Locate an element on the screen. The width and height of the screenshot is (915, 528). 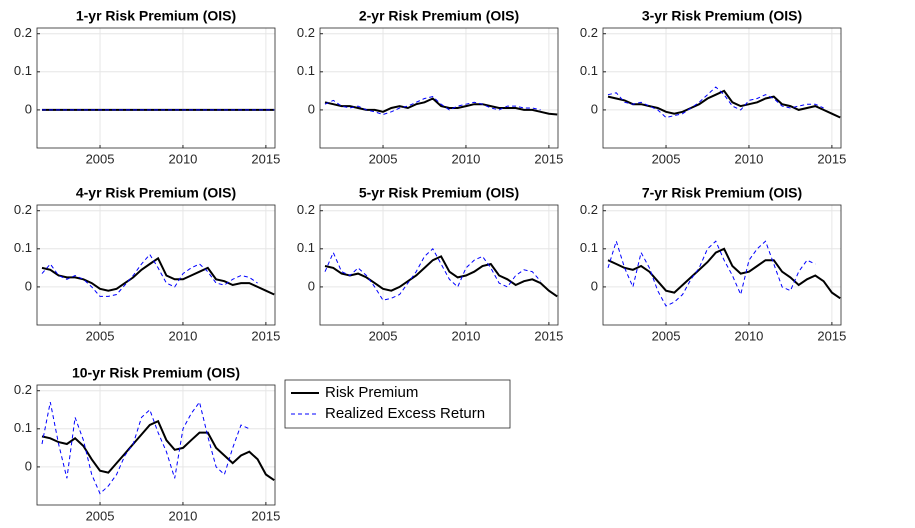
legend-box is located at coordinates (397, 404).